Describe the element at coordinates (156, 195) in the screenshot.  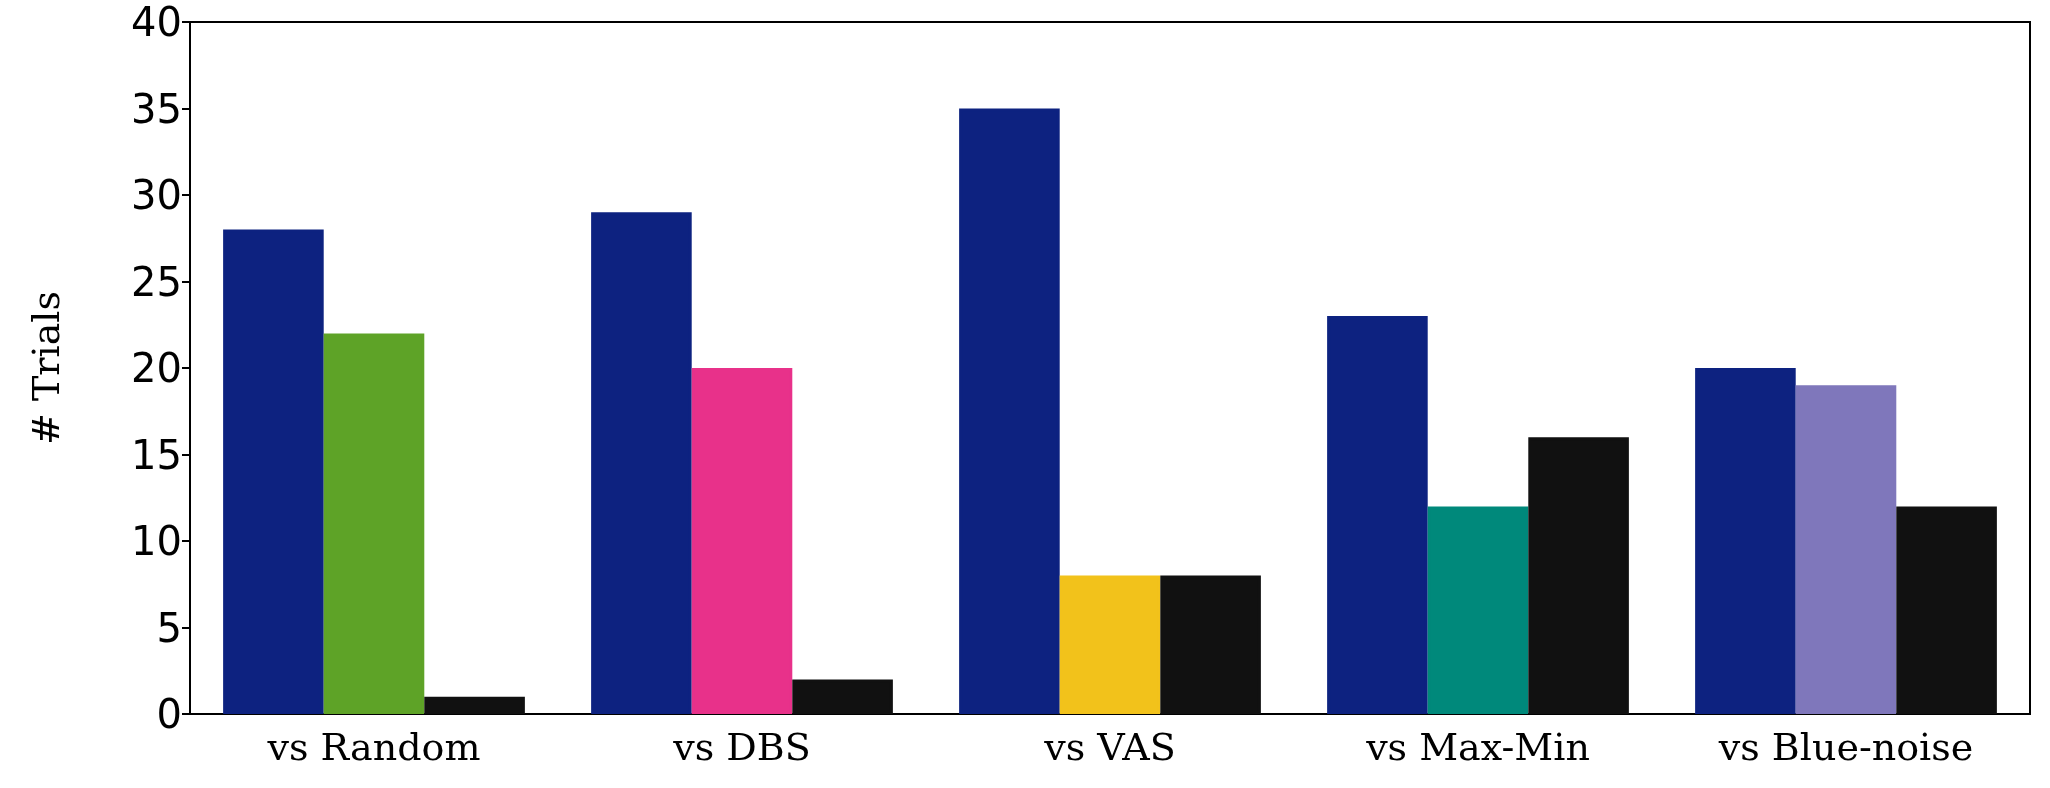
I see `y-tick-label: 30` at that location.